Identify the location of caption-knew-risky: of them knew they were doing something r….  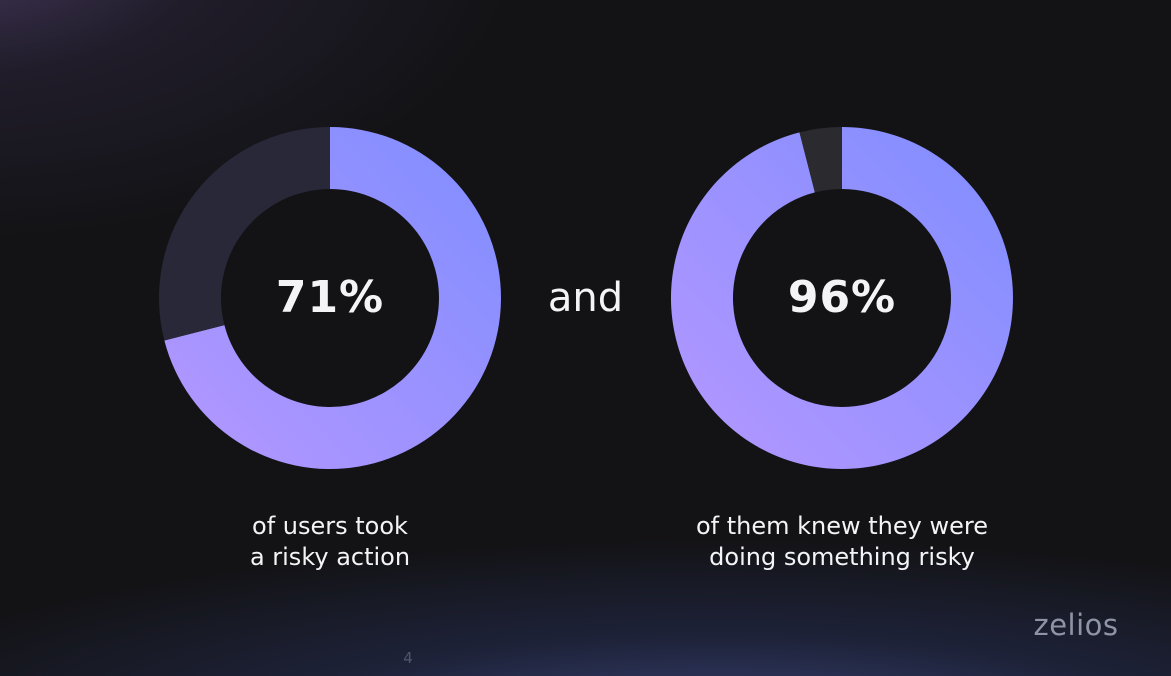
(842, 542).